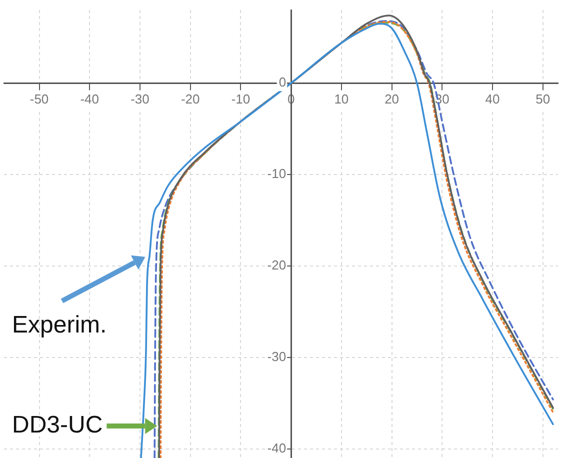 This screenshot has width=562, height=458. Describe the element at coordinates (276, 356) in the screenshot. I see `y-tick-label: -30` at that location.